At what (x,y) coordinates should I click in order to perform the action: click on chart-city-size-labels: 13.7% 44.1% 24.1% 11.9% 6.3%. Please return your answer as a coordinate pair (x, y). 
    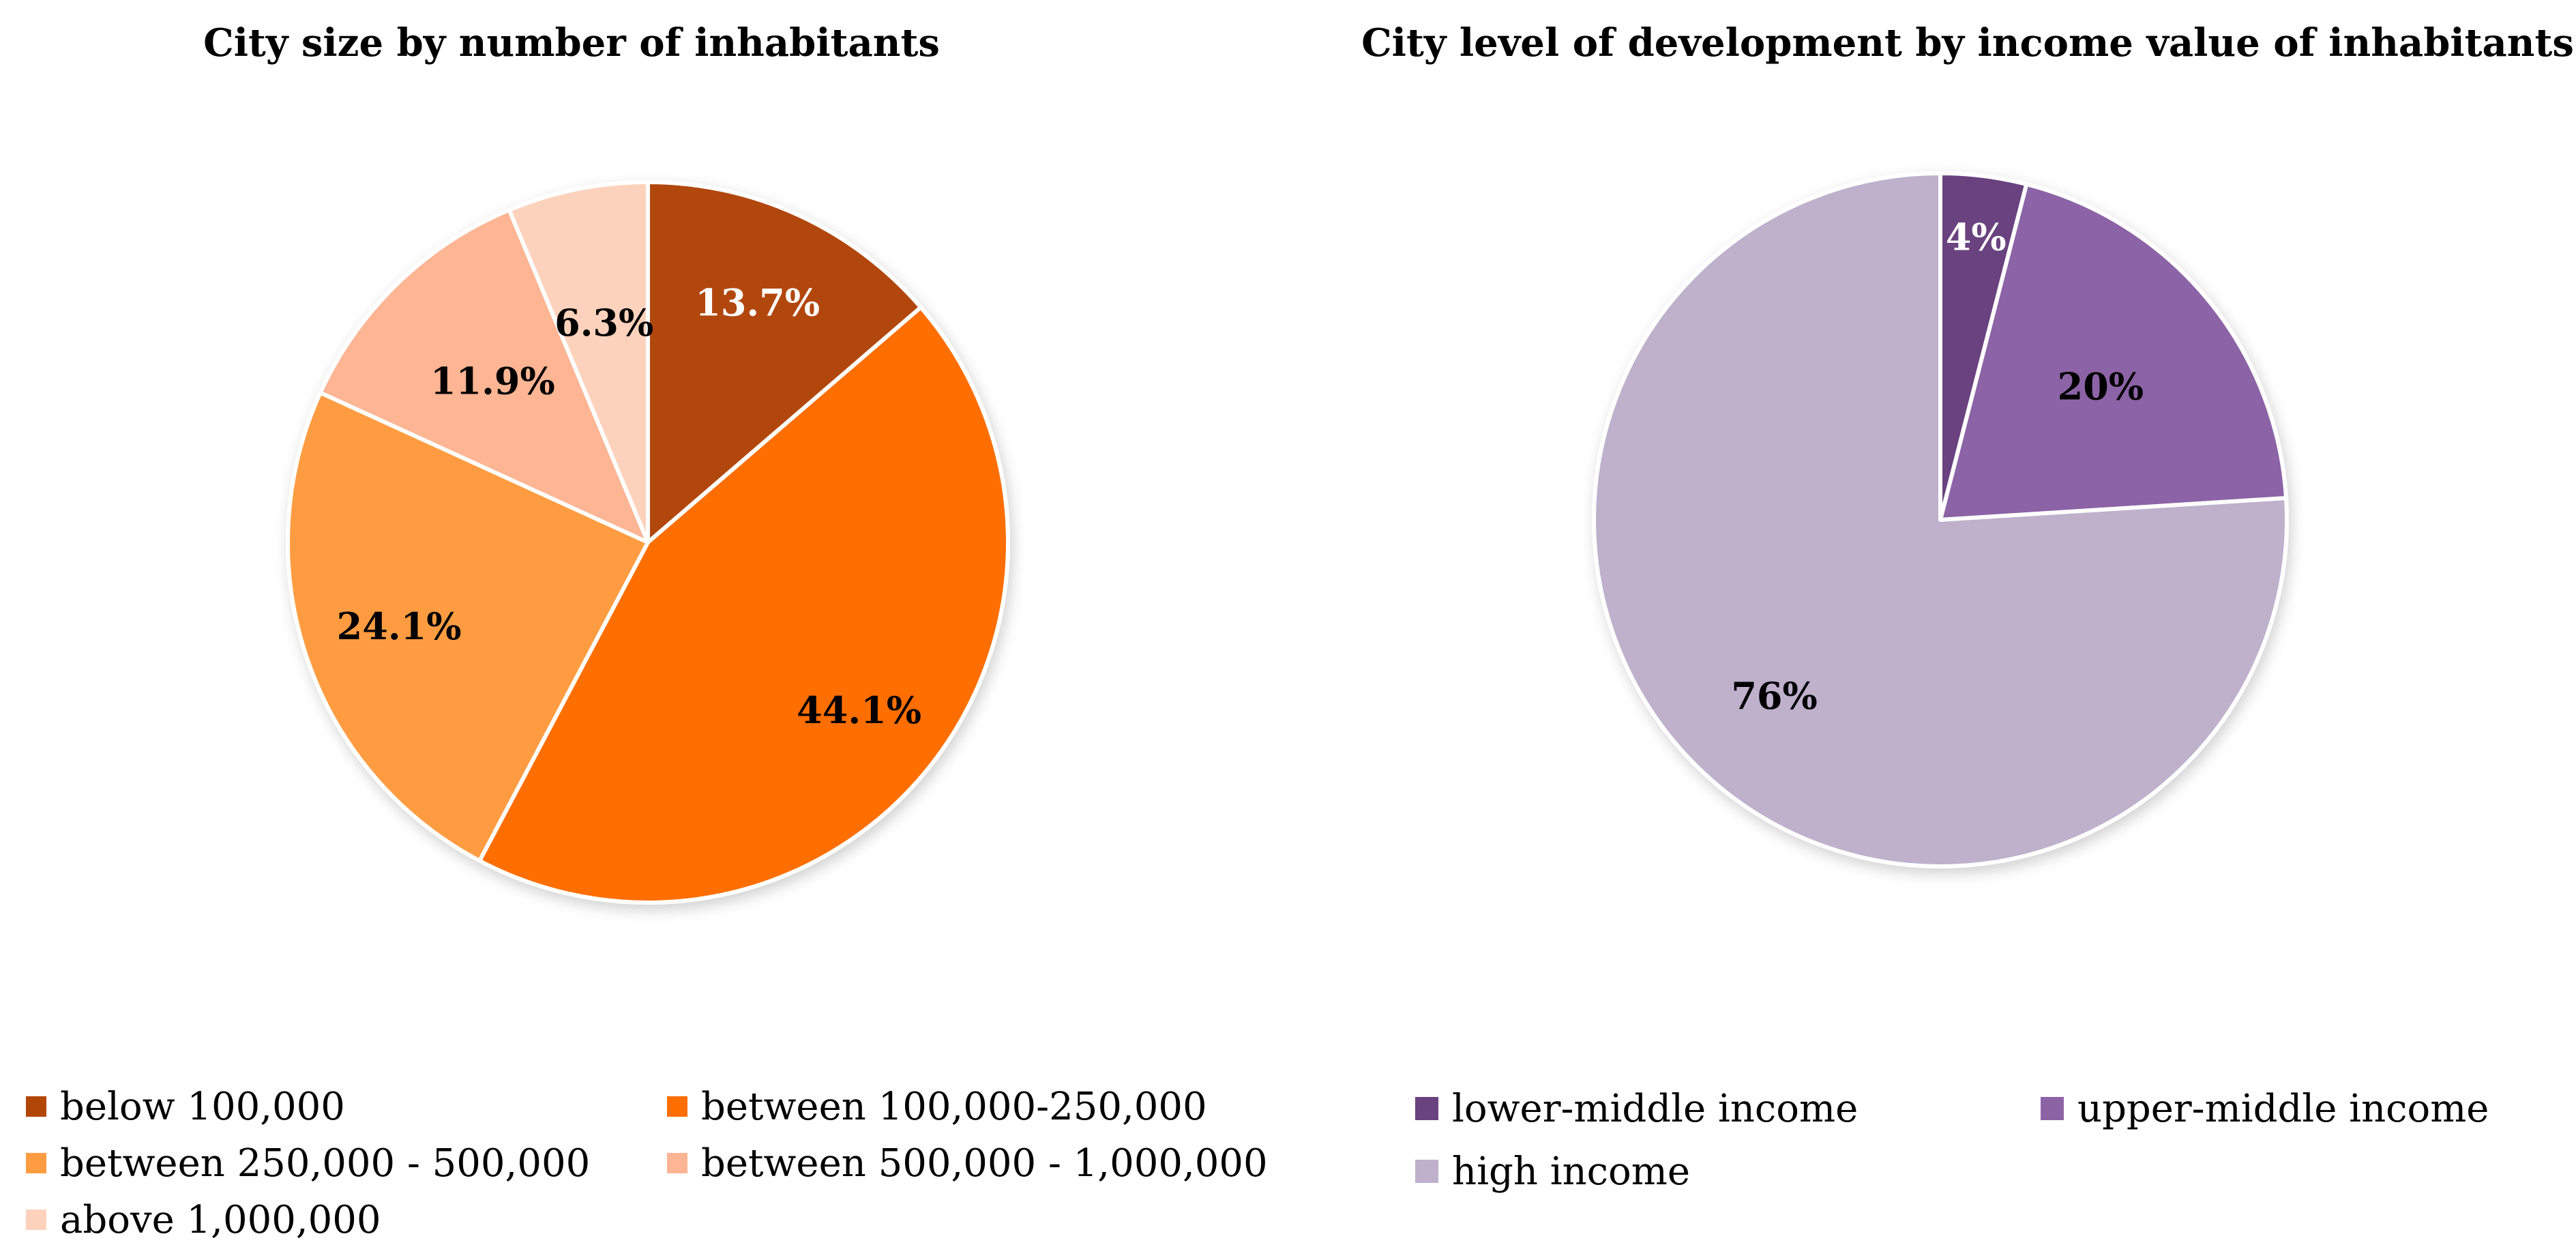
    Looking at the image, I should click on (629, 506).